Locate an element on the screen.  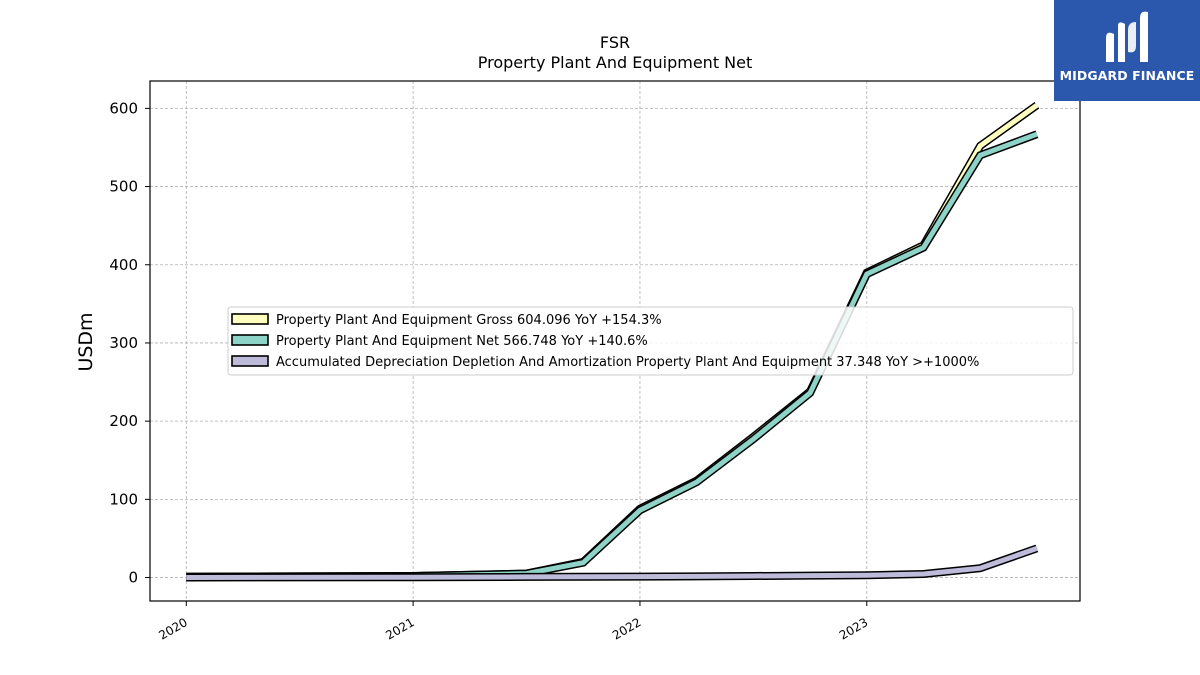
brand-name: MIDGARD FINANCE is located at coordinates (1127, 75).